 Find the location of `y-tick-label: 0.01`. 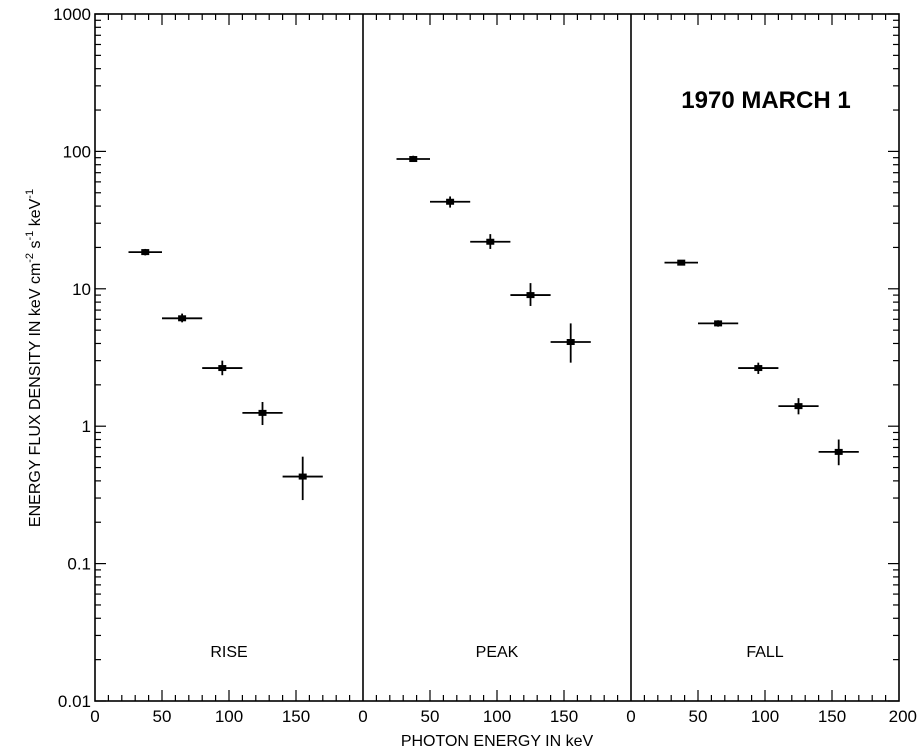

y-tick-label: 0.01 is located at coordinates (74, 701).